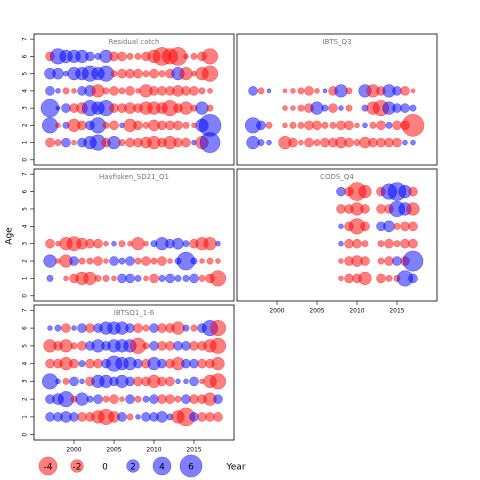 Image resolution: width=480 pixels, height=480 pixels. Describe the element at coordinates (316, 311) in the screenshot. I see `x-tick-label: 2005` at that location.